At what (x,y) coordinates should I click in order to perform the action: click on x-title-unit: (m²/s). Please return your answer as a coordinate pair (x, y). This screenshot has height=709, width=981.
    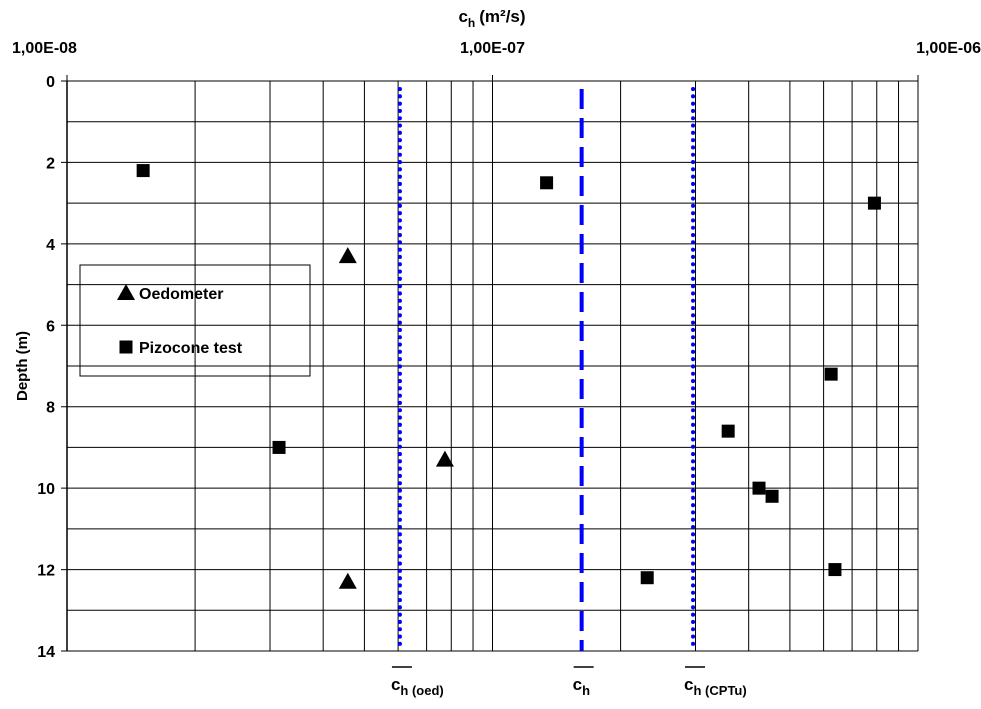
    Looking at the image, I should click on (502, 16).